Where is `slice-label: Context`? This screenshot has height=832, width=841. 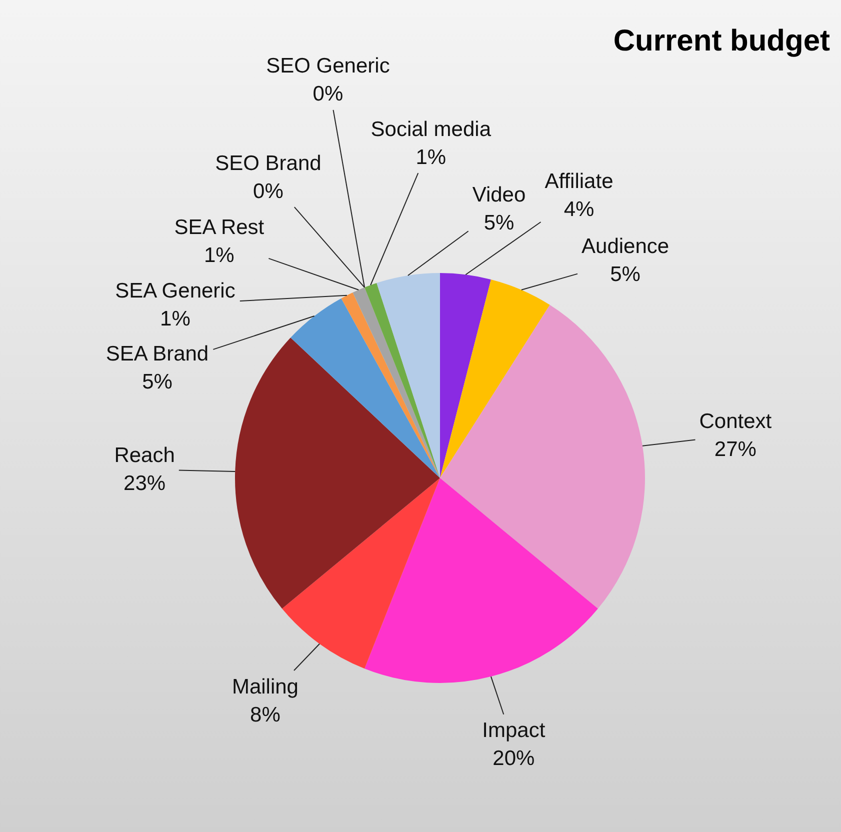 slice-label: Context is located at coordinates (735, 421).